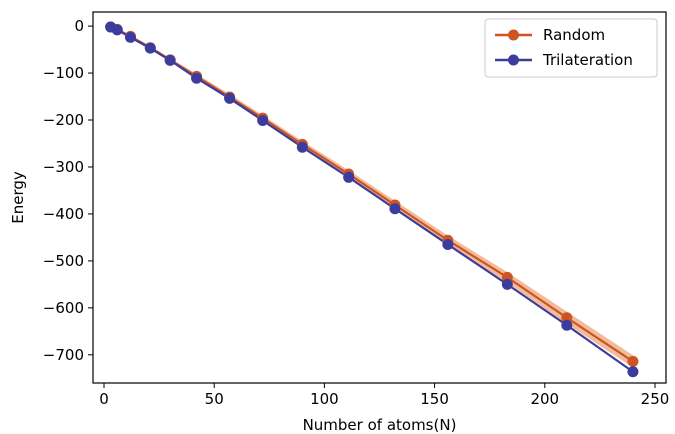 This screenshot has width=675, height=434. What do you see at coordinates (214, 399) in the screenshot?
I see `x-tick-label: 50` at bounding box center [214, 399].